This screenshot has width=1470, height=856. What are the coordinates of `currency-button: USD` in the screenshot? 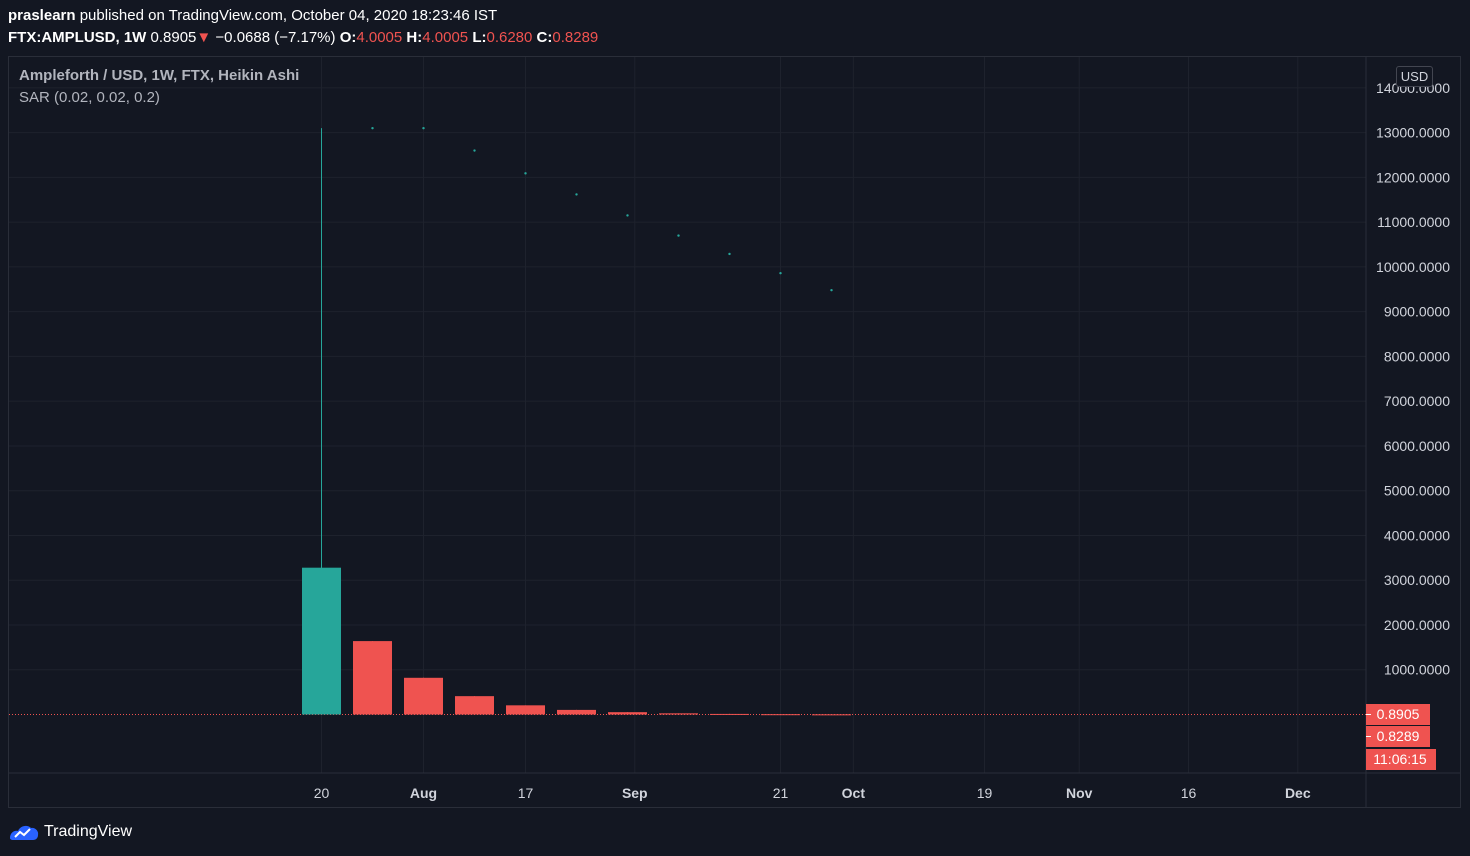 It's located at (1414, 76).